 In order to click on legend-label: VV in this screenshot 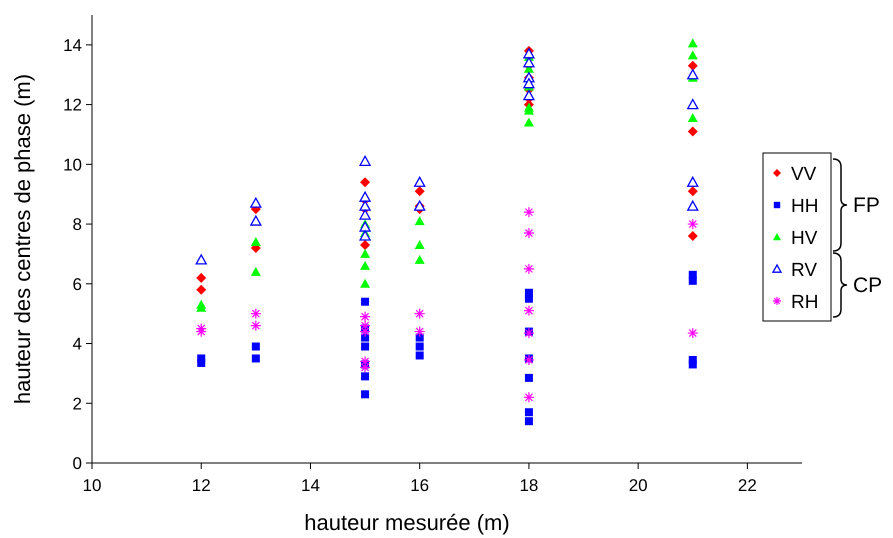, I will do `click(804, 174)`.